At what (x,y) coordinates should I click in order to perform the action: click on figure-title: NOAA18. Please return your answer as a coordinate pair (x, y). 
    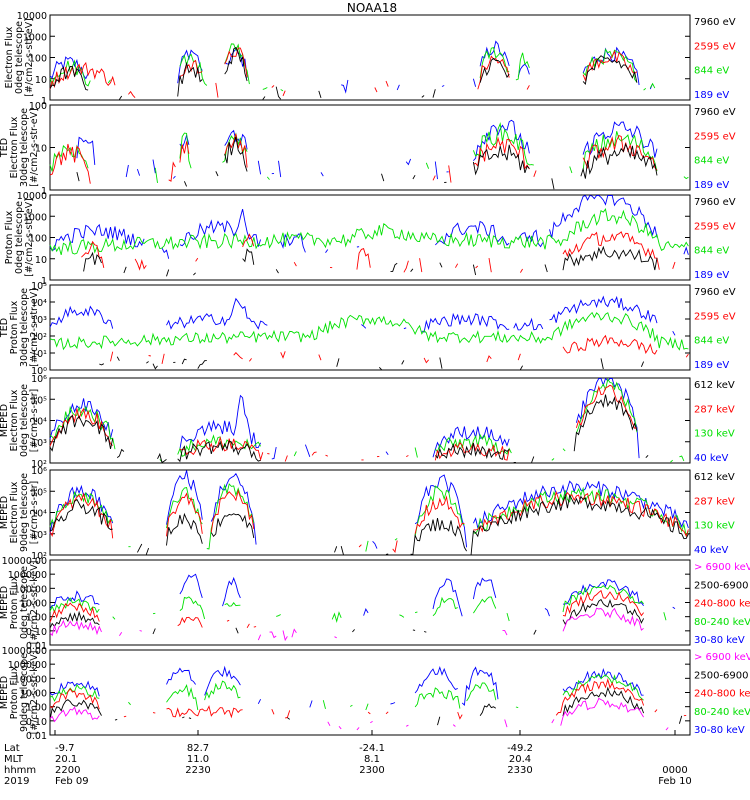
    Looking at the image, I should click on (372, 8).